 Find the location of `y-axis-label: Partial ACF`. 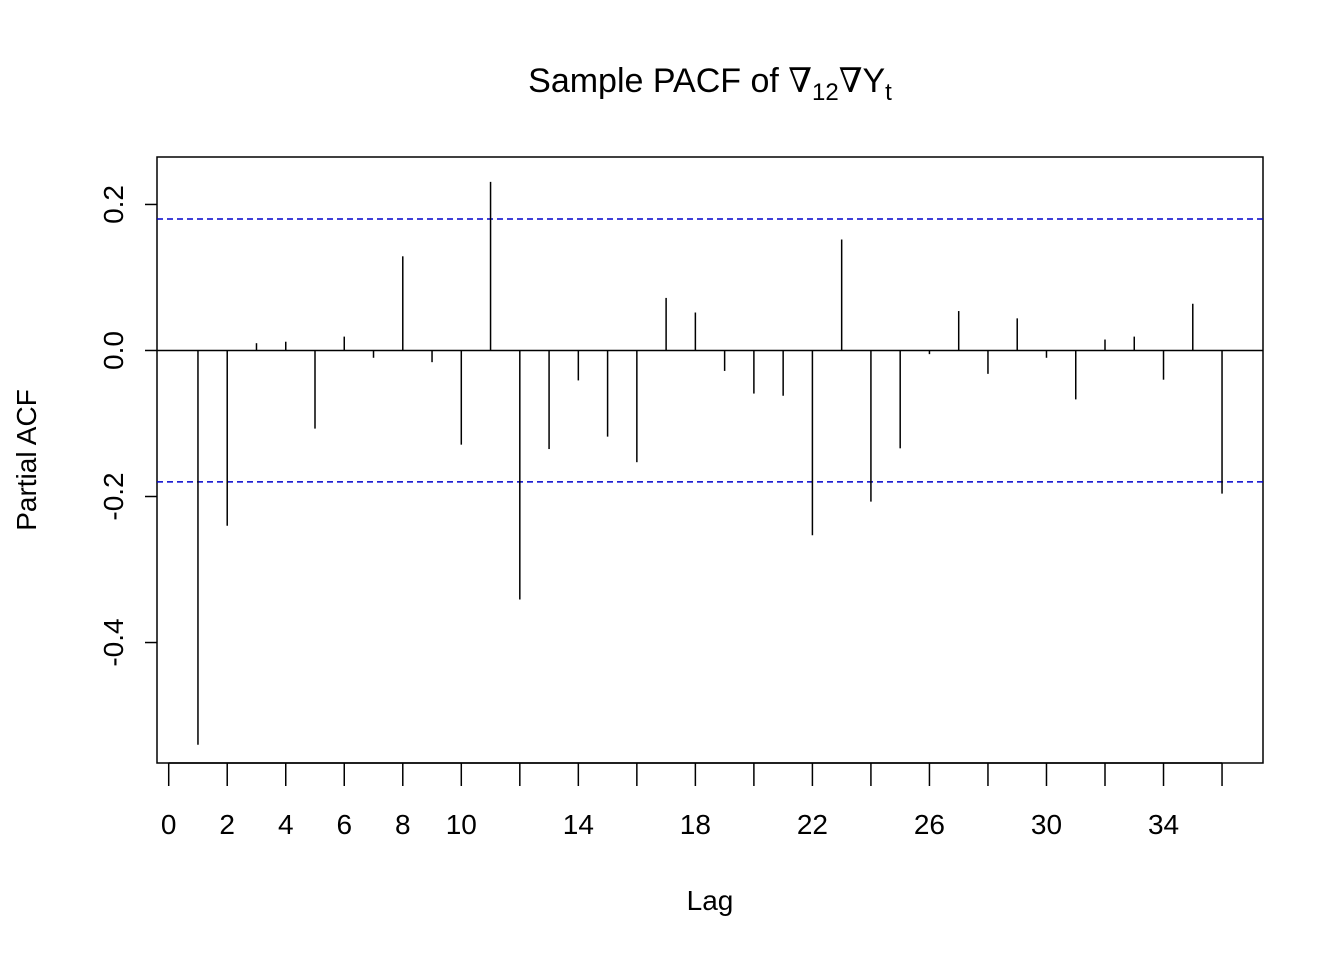

y-axis-label: Partial ACF is located at coordinates (26, 460).